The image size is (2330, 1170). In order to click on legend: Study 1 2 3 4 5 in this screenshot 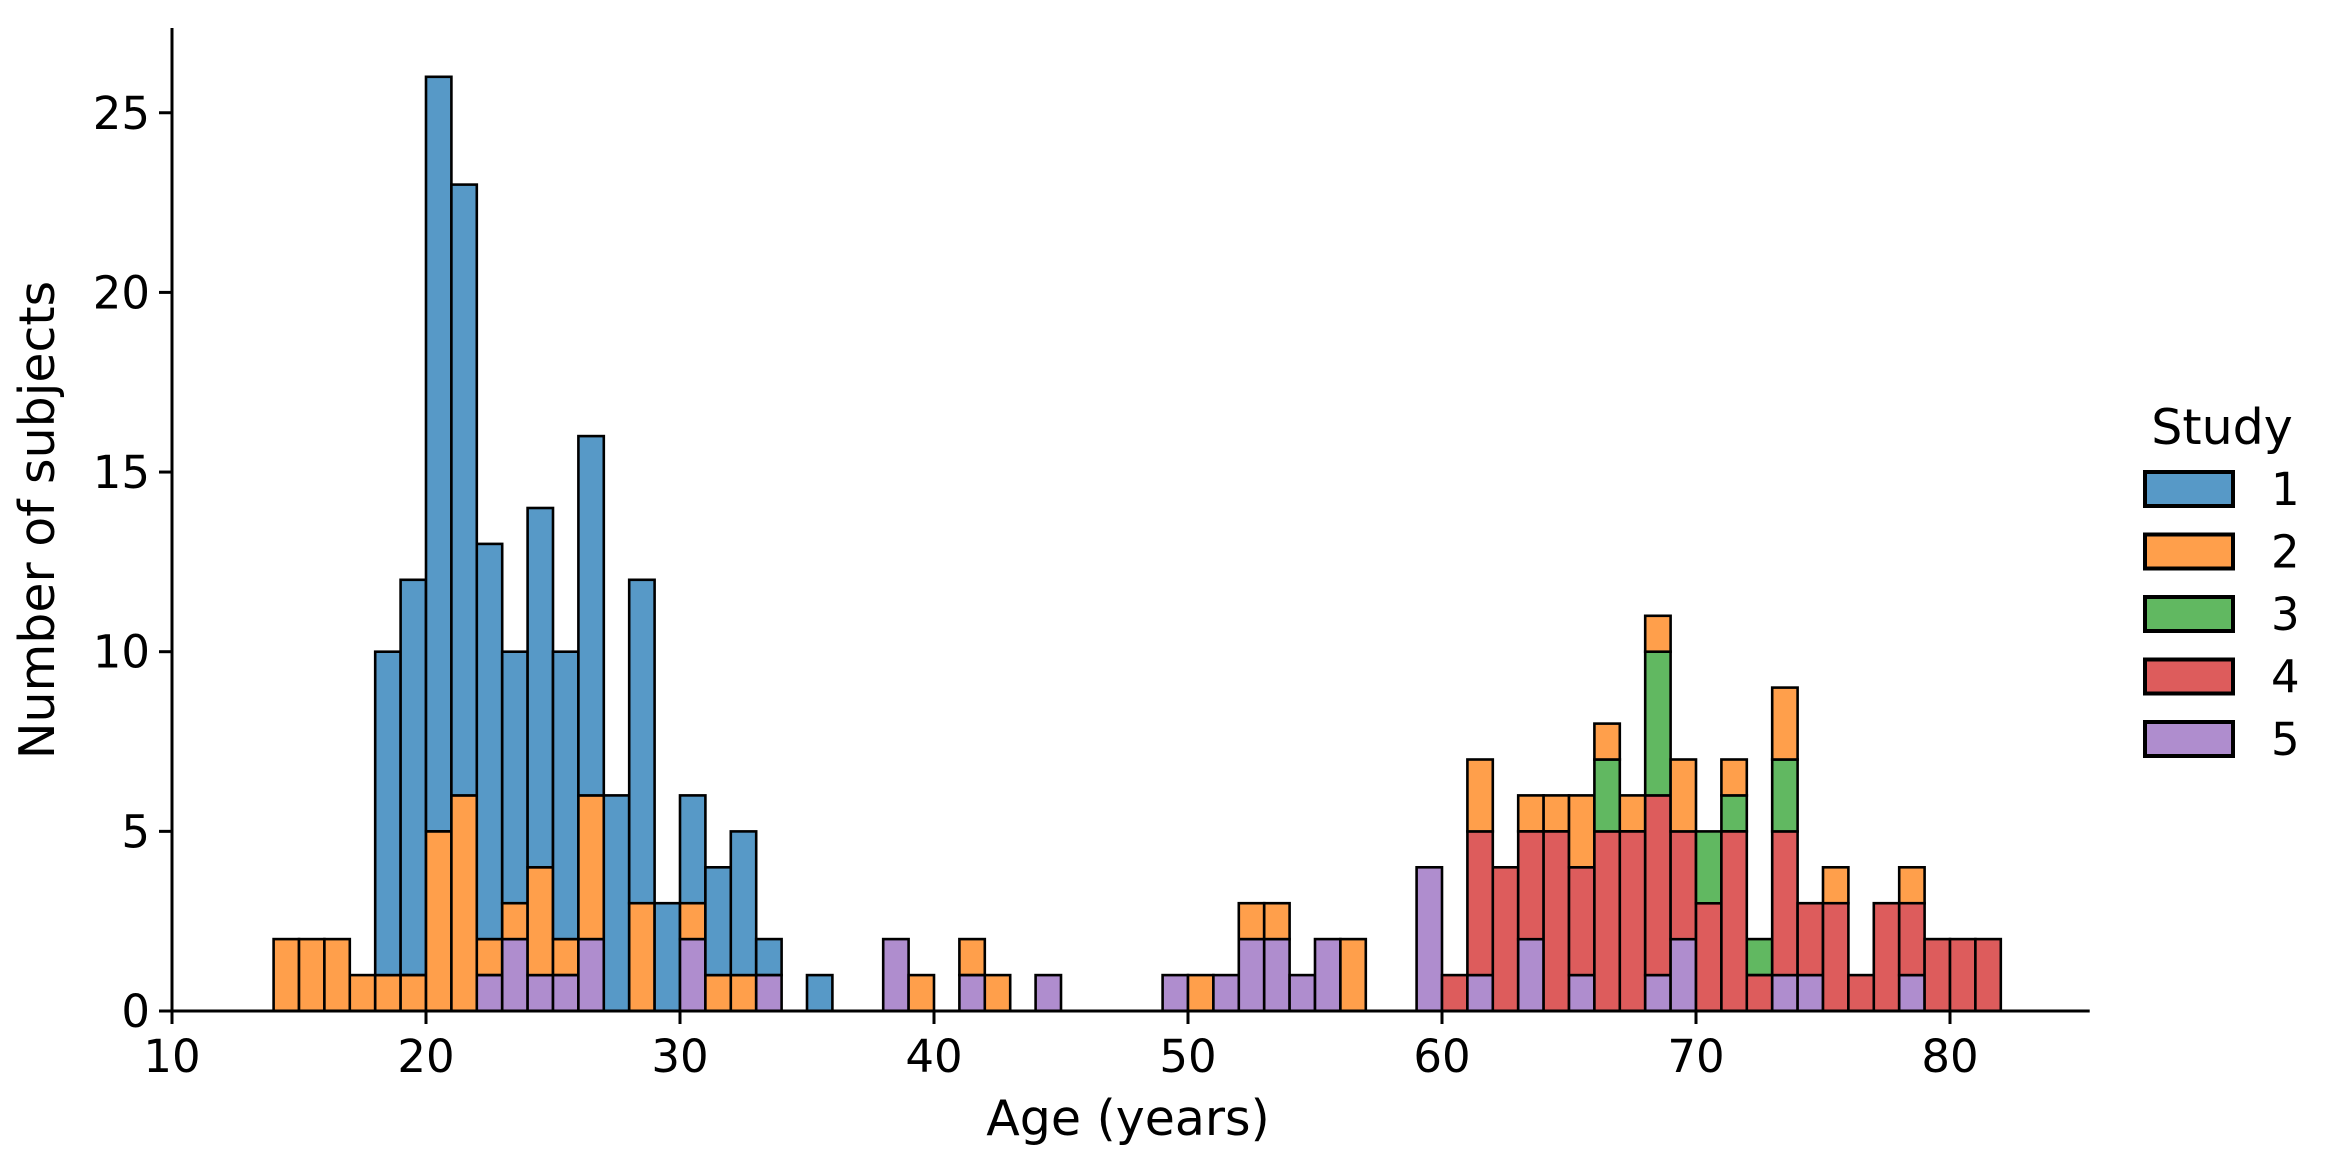, I will do `click(2221, 582)`.